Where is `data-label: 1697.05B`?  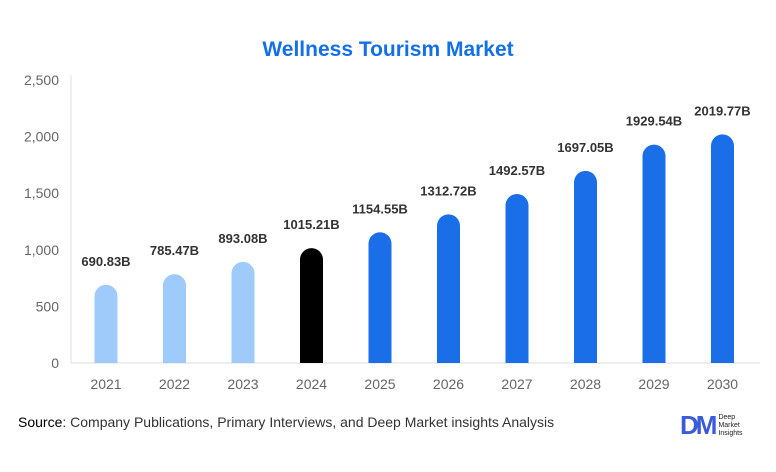
data-label: 1697.05B is located at coordinates (585, 147).